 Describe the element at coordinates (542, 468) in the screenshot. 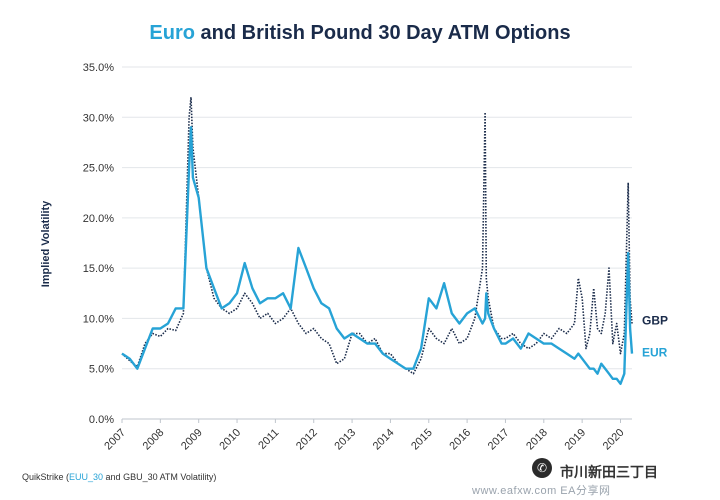

I see `wechat-icon: ✆` at that location.